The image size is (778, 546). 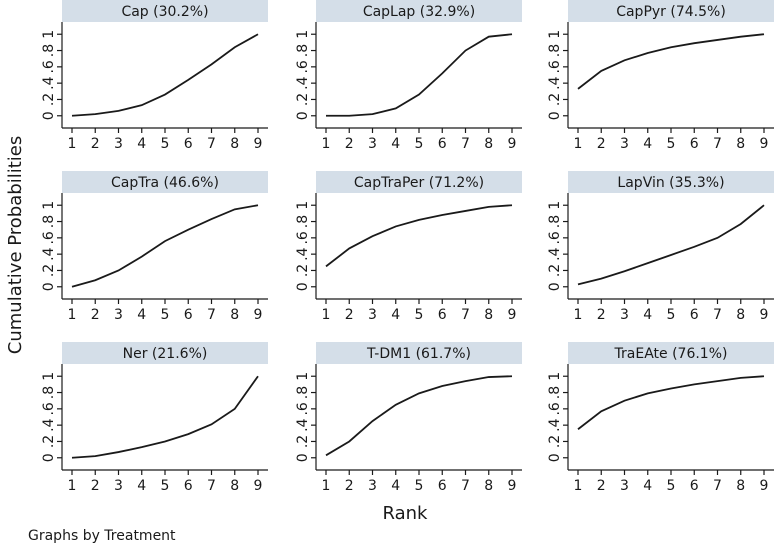 What do you see at coordinates (15, 245) in the screenshot?
I see `y-axis-title: Cumulative Probabilities` at bounding box center [15, 245].